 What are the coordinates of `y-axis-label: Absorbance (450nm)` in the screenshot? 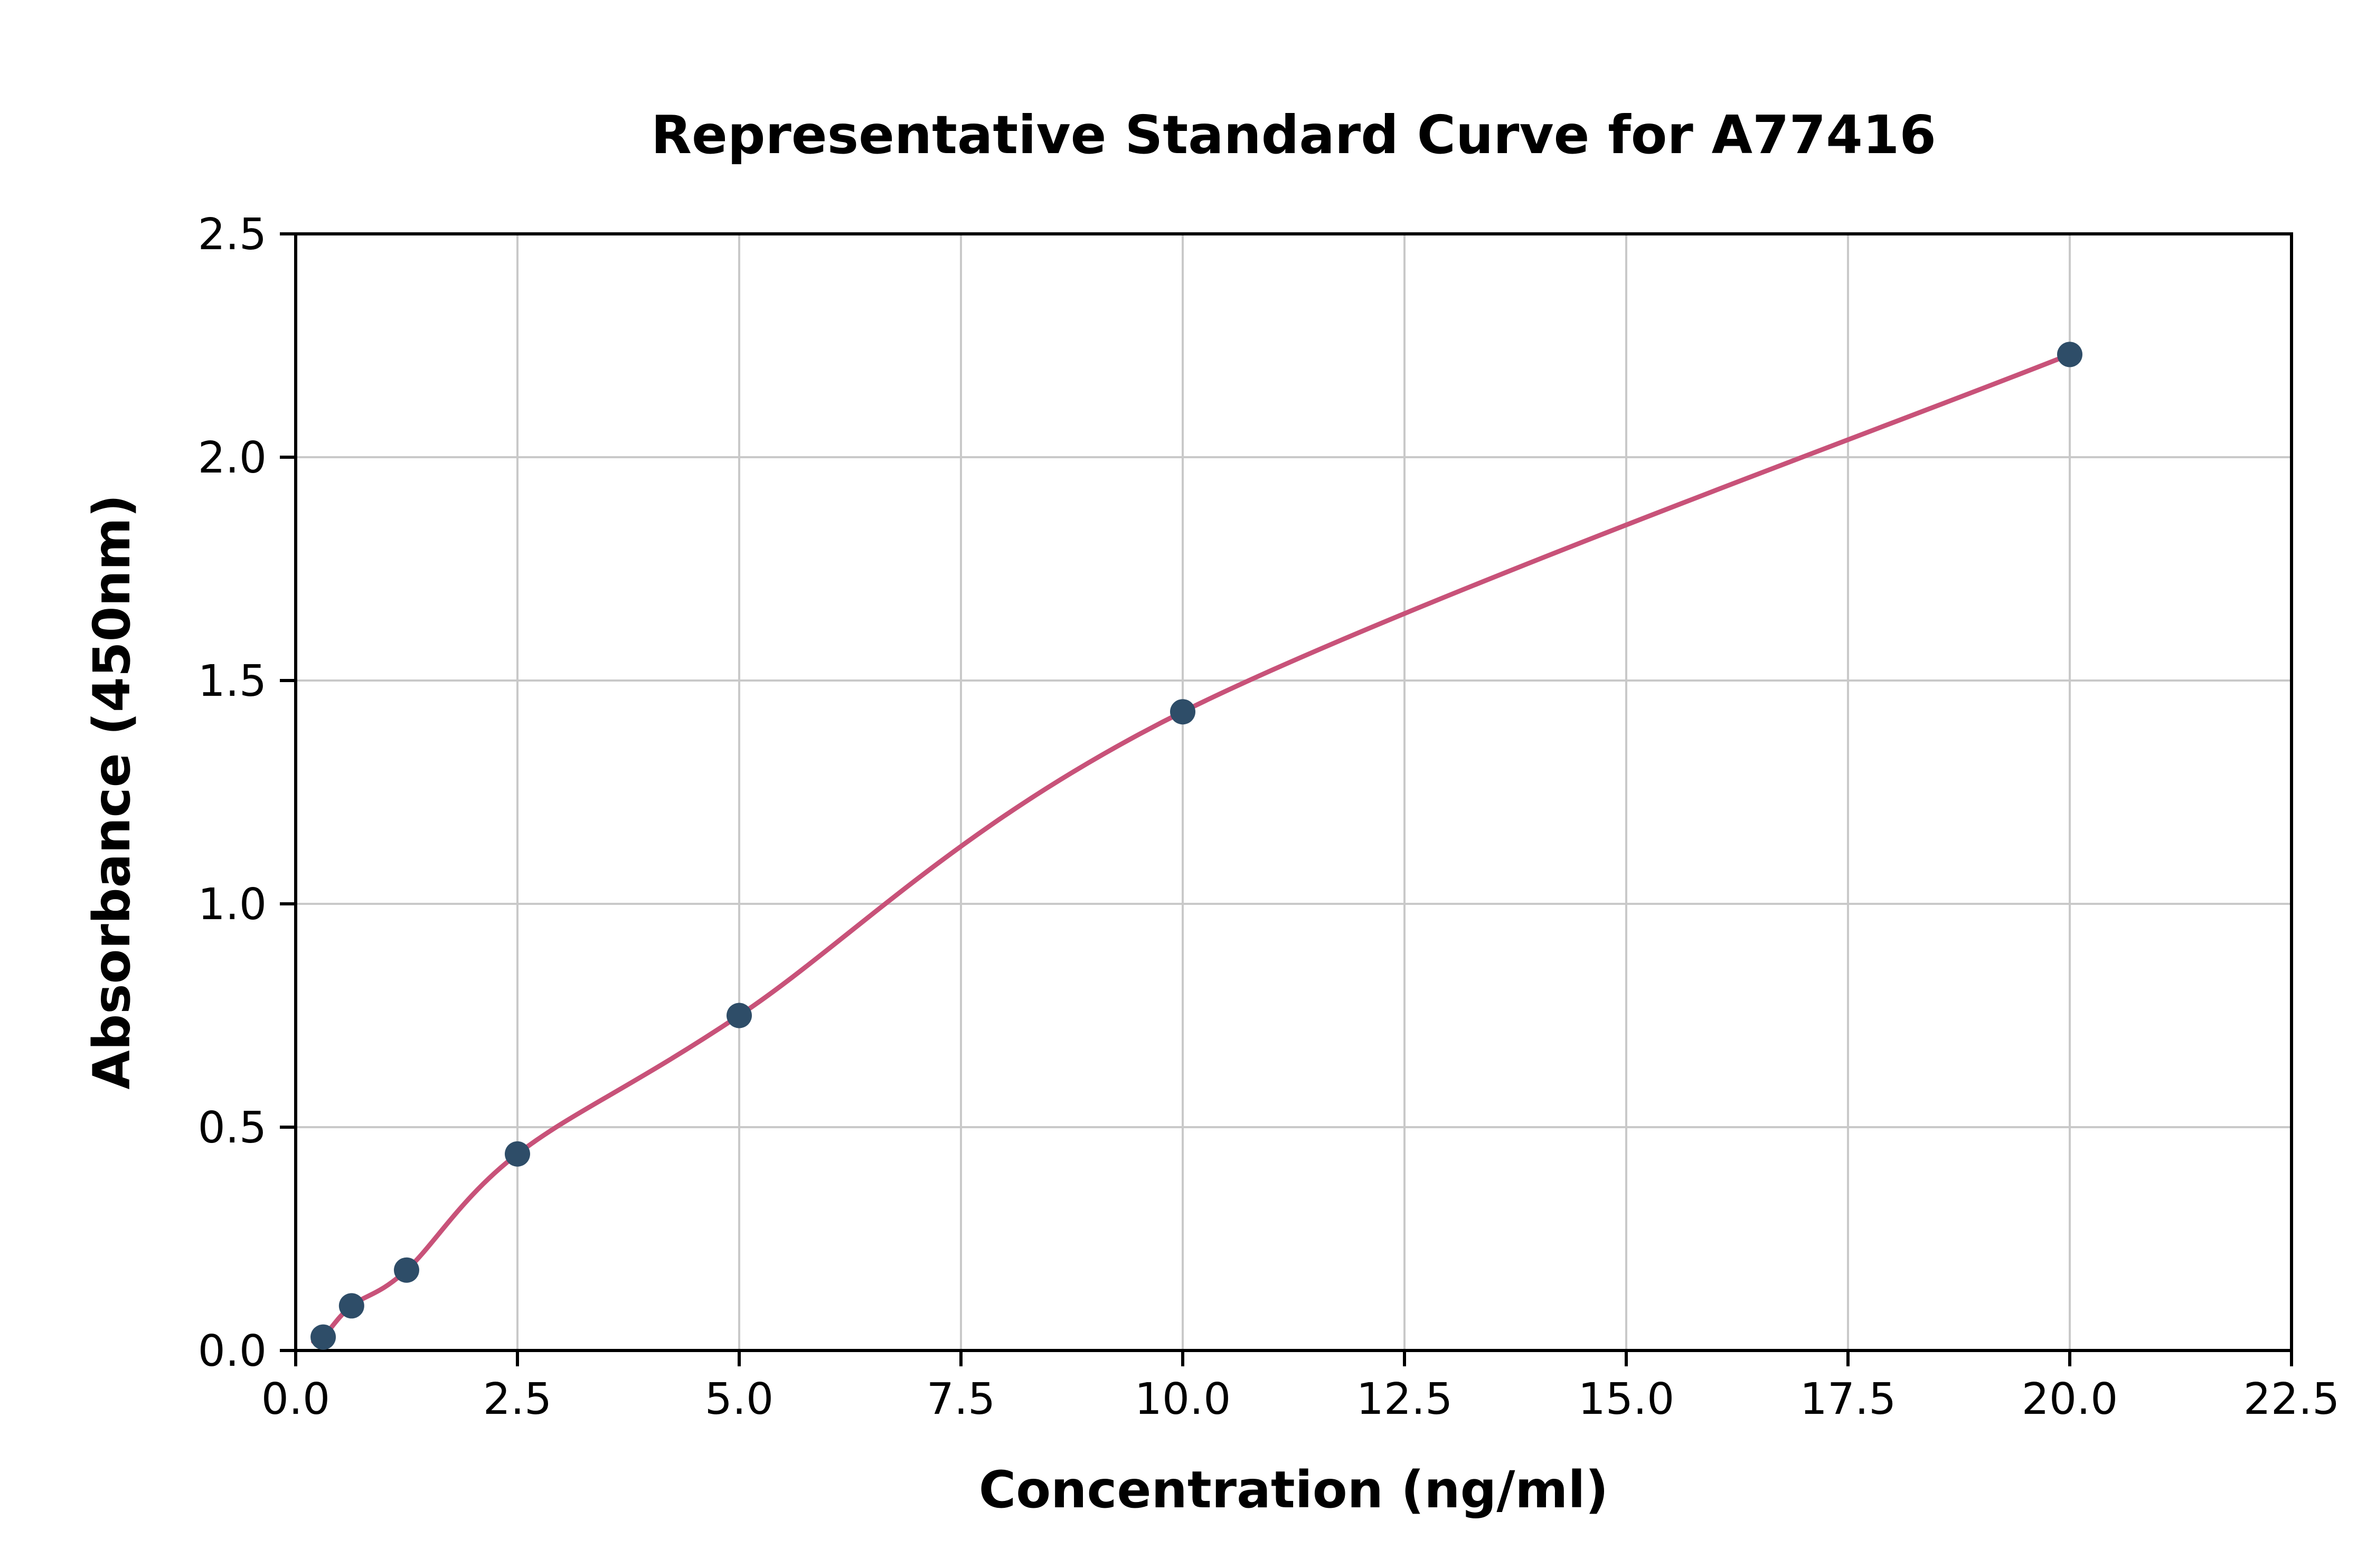 It's located at (112, 791).